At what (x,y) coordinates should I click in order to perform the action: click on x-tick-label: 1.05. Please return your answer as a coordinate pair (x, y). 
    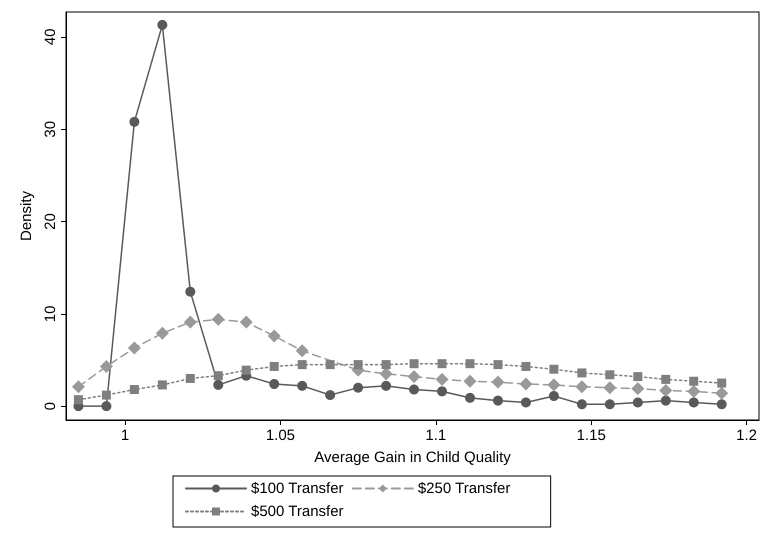
    Looking at the image, I should click on (281, 435).